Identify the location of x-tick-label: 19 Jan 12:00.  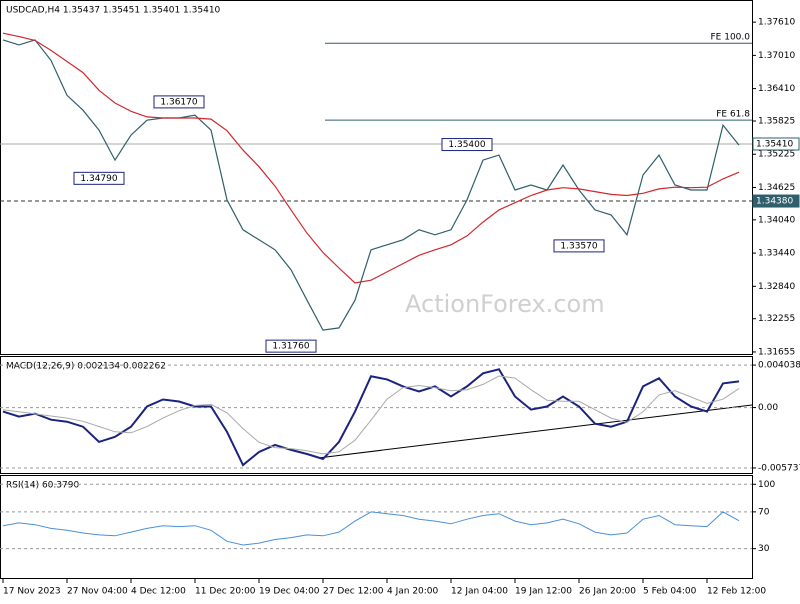
(543, 592).